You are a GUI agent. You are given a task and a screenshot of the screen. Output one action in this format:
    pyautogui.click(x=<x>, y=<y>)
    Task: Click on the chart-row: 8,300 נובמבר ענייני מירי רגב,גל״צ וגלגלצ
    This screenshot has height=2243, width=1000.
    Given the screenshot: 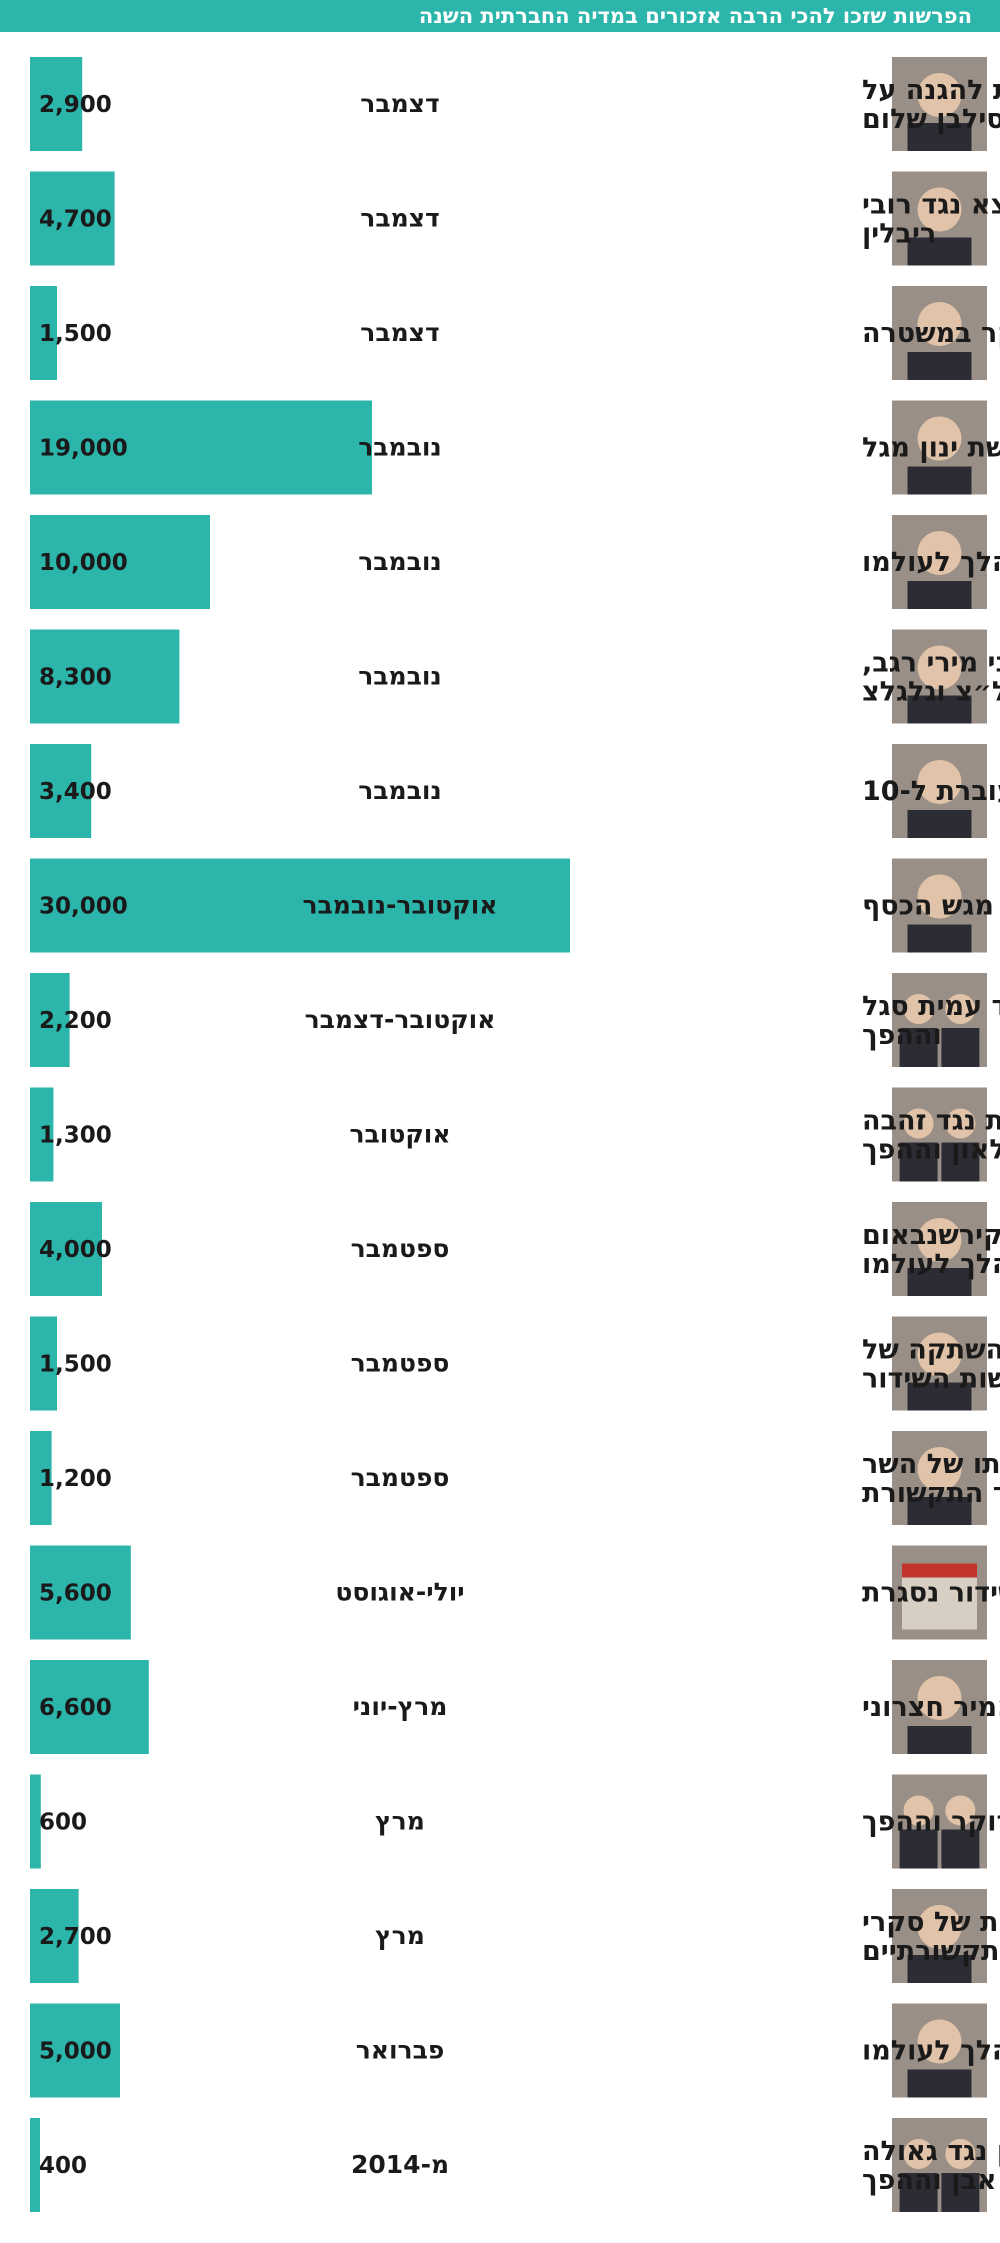 What is the action you would take?
    pyautogui.click(x=515, y=676)
    